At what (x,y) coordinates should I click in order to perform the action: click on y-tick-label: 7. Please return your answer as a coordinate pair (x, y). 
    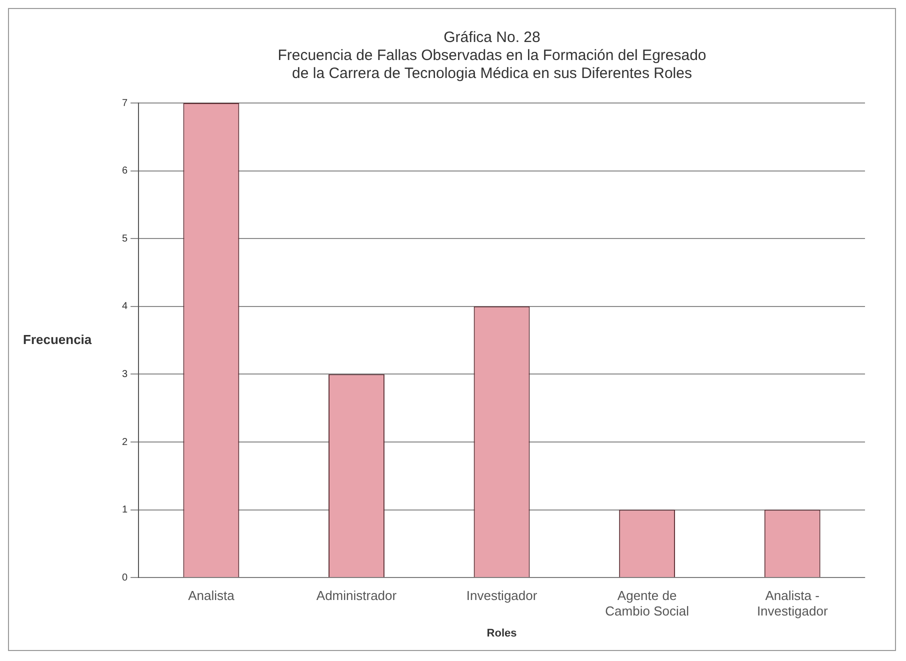
    Looking at the image, I should click on (125, 103).